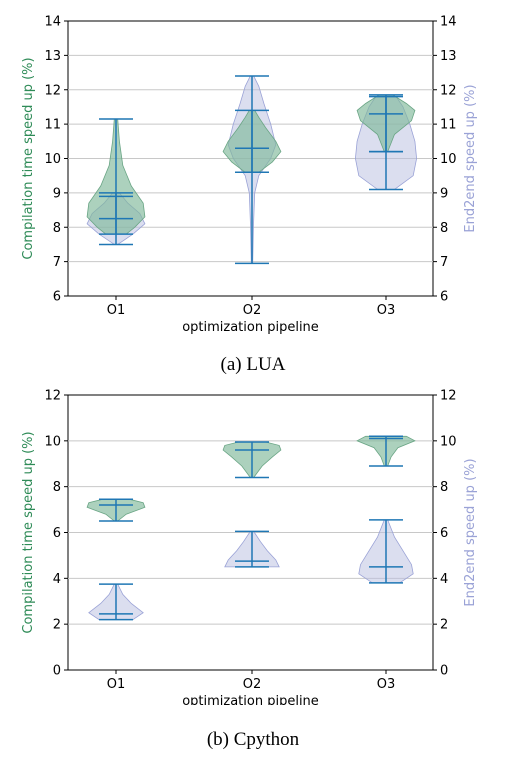 This screenshot has height=757, width=506. I want to click on caption-cpython: (b) Cpython, so click(253, 739).